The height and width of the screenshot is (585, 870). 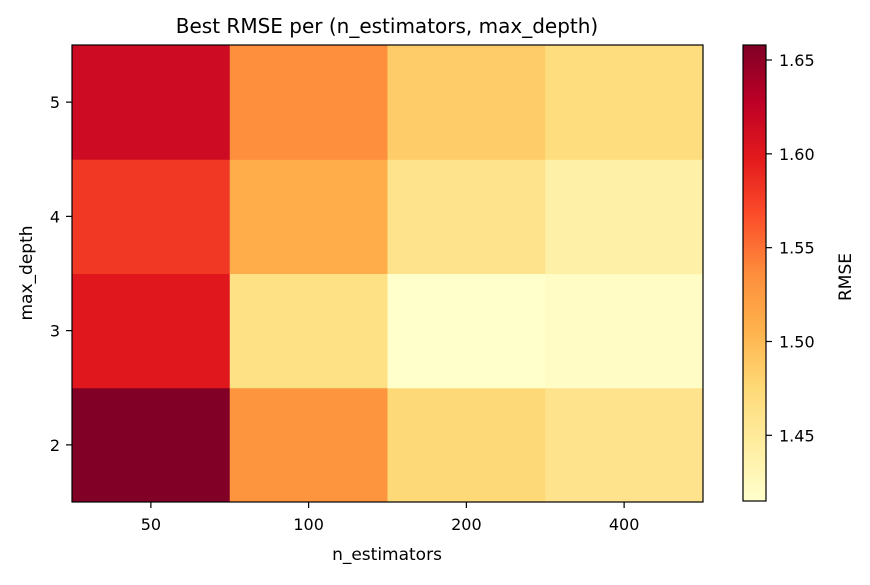 I want to click on y-axis-label: max_depth, so click(x=27, y=272).